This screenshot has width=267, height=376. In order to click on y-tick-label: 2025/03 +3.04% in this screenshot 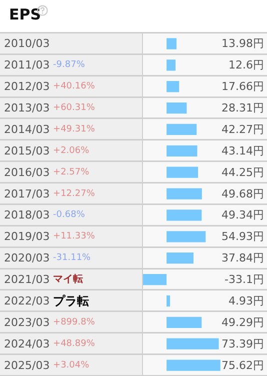, I will do `click(47, 365)`.